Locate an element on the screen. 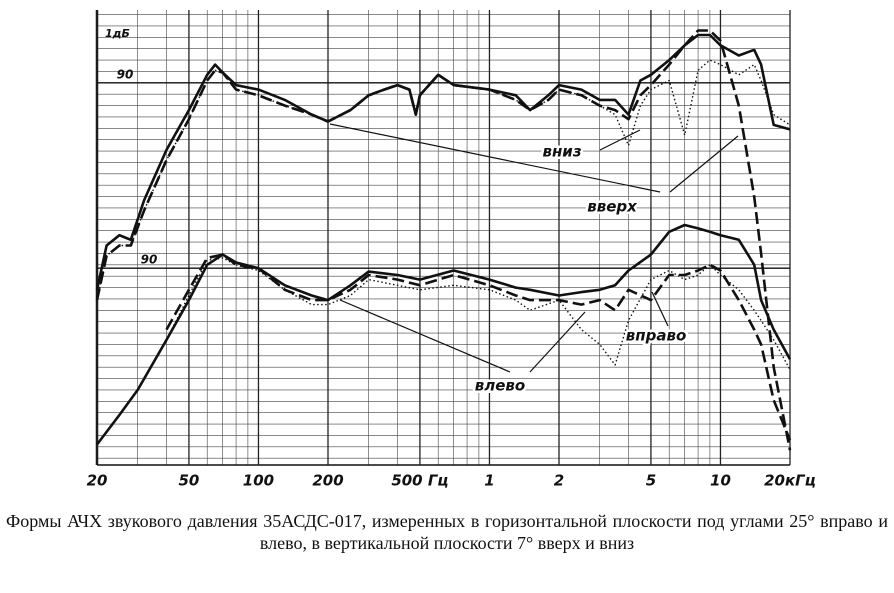 The image size is (894, 593). series-label: вверх is located at coordinates (612, 207).